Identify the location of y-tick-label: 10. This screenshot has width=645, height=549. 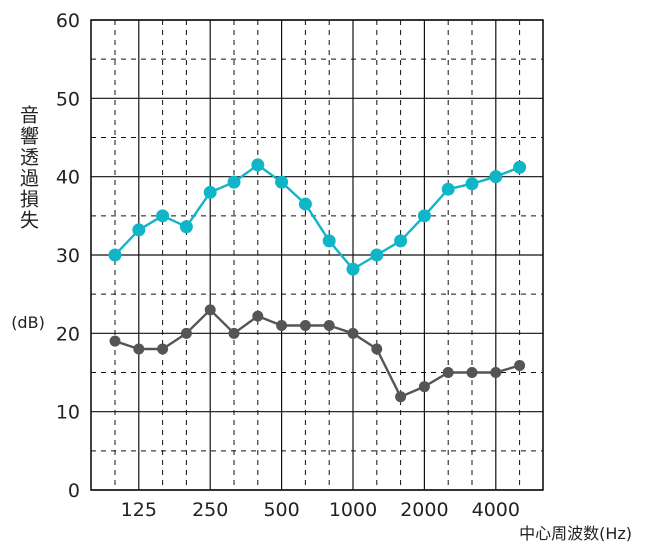
(68, 413).